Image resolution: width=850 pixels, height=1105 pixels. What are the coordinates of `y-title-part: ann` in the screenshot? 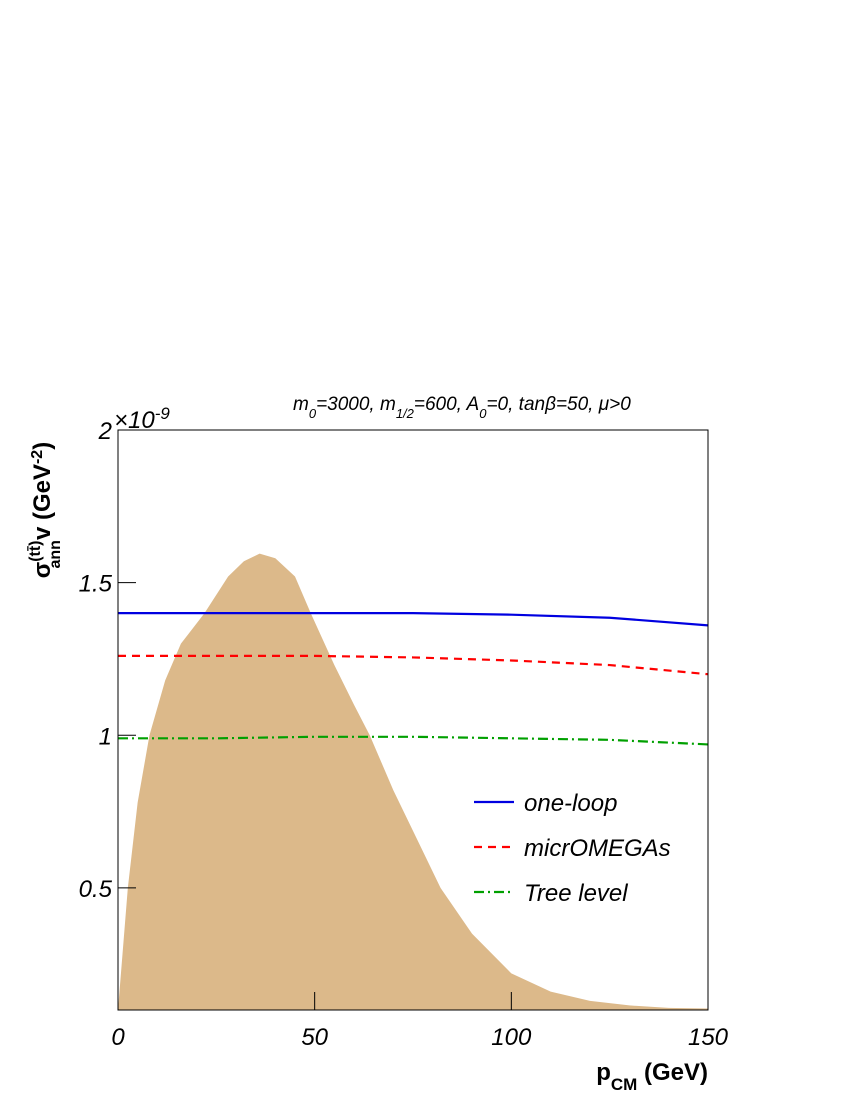 It's located at (55, 554).